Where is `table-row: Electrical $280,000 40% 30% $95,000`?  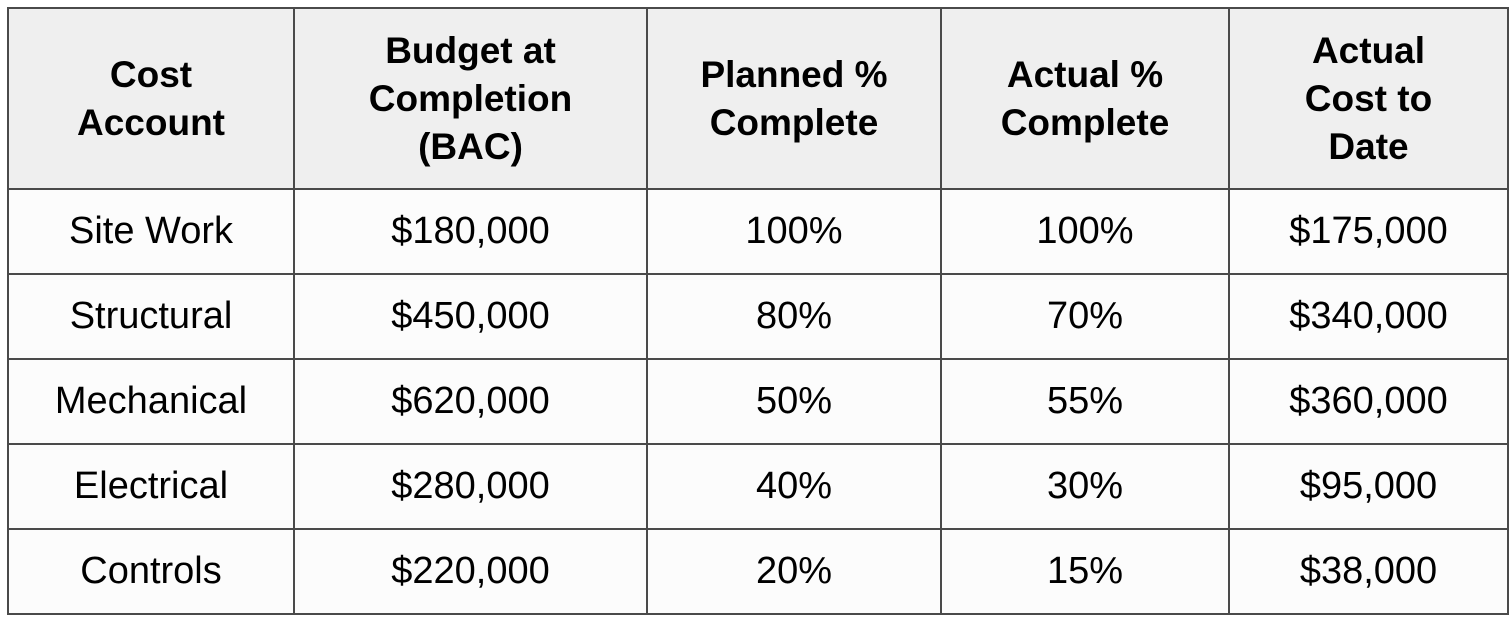 table-row: Electrical $280,000 40% 30% $95,000 is located at coordinates (758, 486).